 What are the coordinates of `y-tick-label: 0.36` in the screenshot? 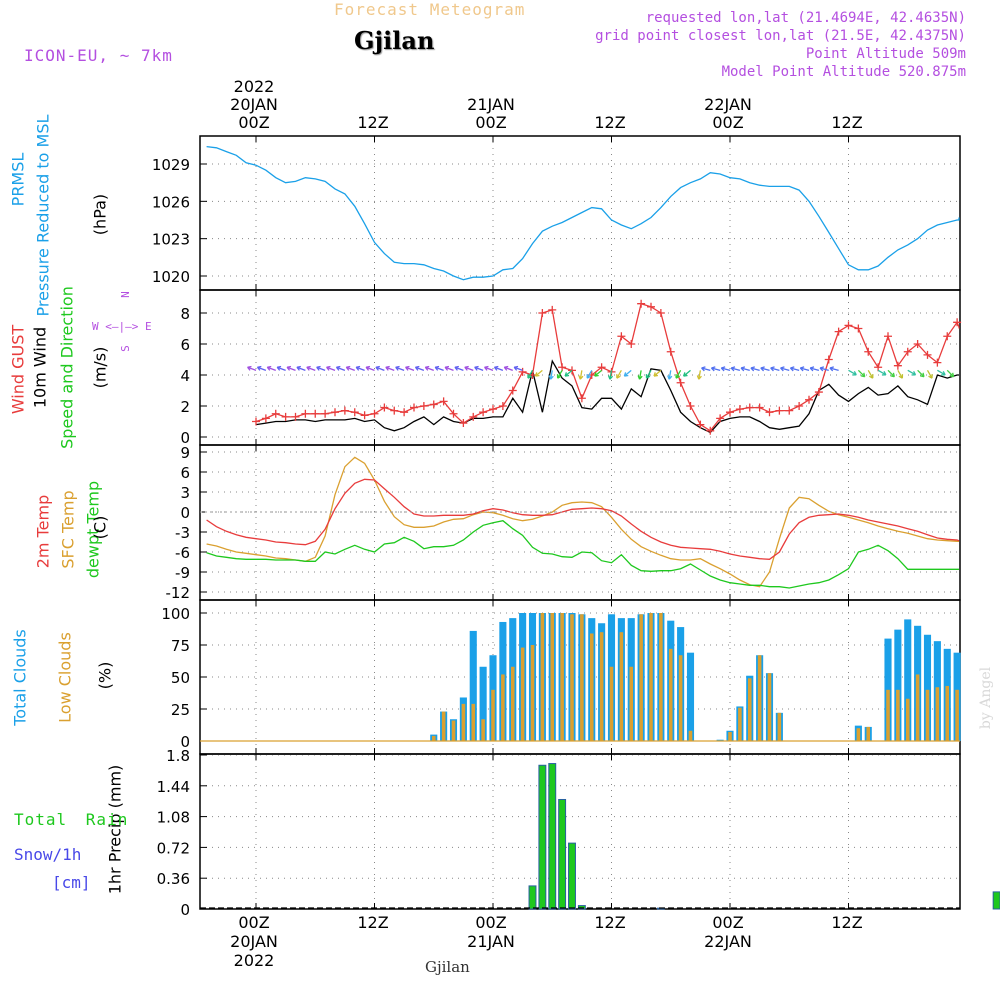 It's located at (173, 879).